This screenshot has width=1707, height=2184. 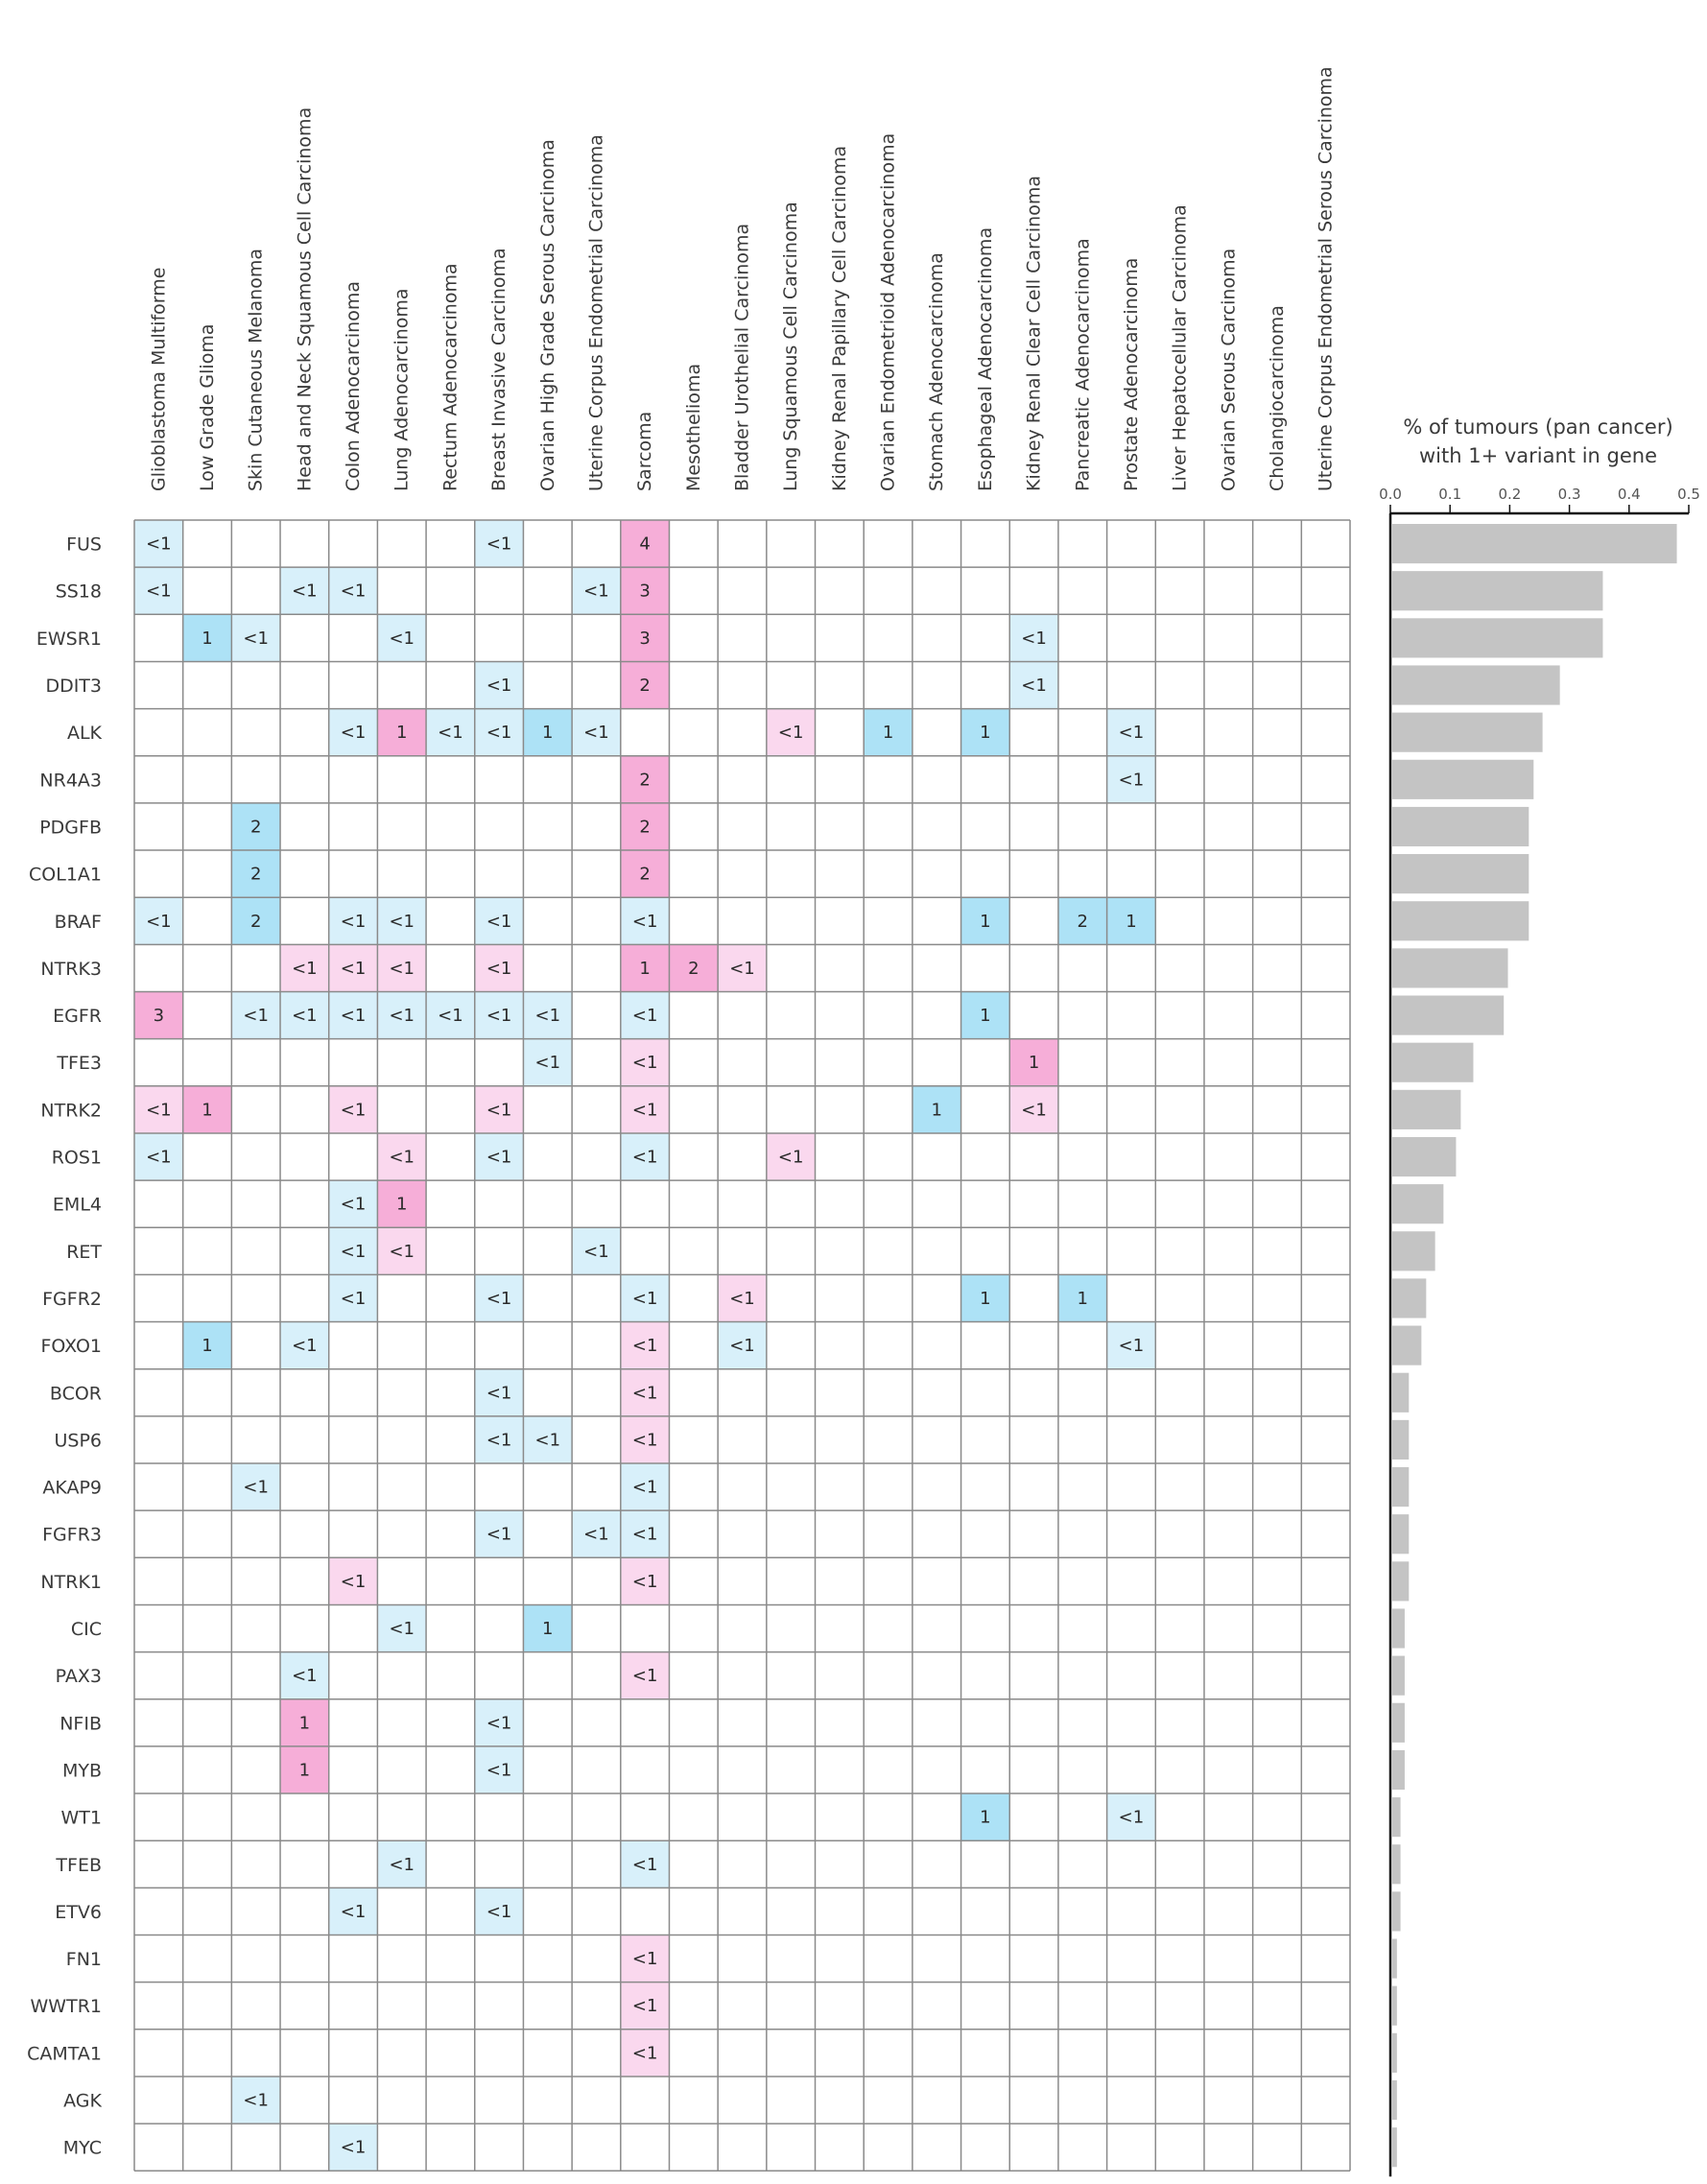 I want to click on bar-axis-tick-label: 0.0, so click(x=1390, y=495).